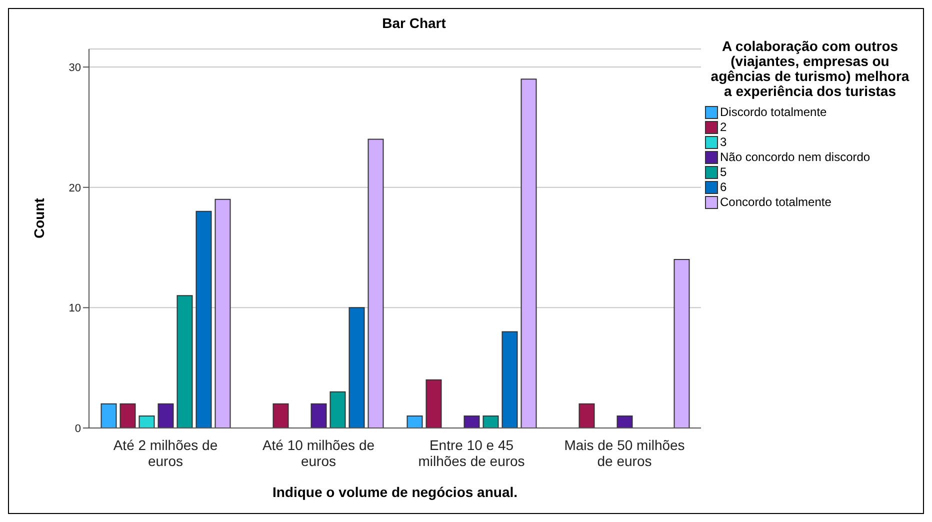  What do you see at coordinates (74, 188) in the screenshot?
I see `y-tick-label: 20` at bounding box center [74, 188].